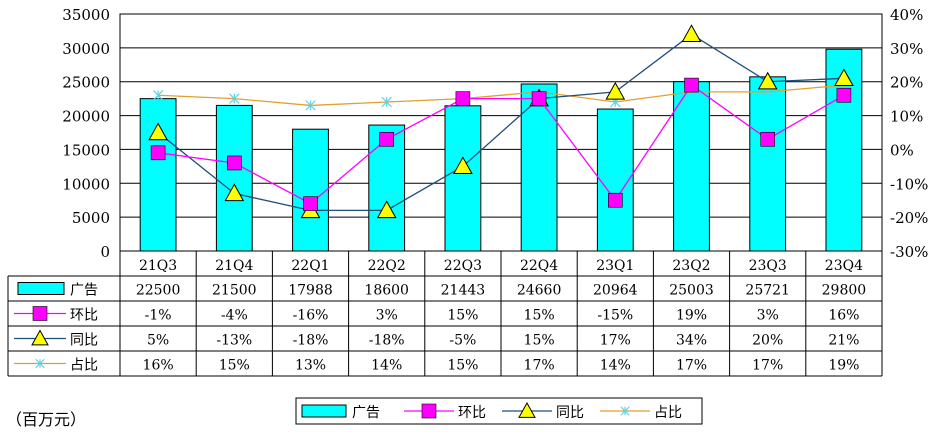  I want to click on bar-23Q1, so click(615, 180).